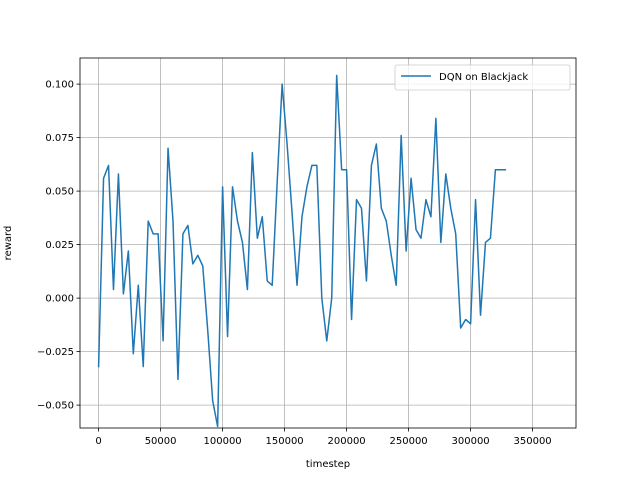 The width and height of the screenshot is (640, 480). I want to click on legend-label: DQN on Blackjack, so click(483, 77).